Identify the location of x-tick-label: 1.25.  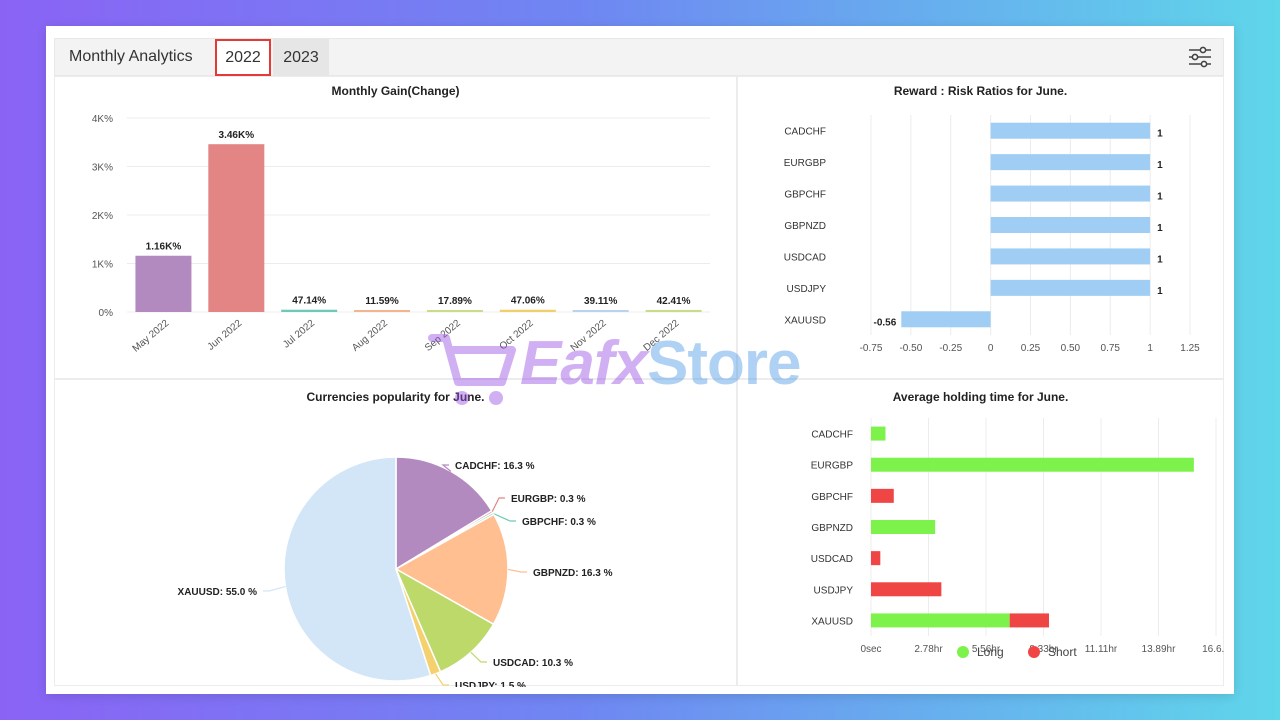
(1190, 348).